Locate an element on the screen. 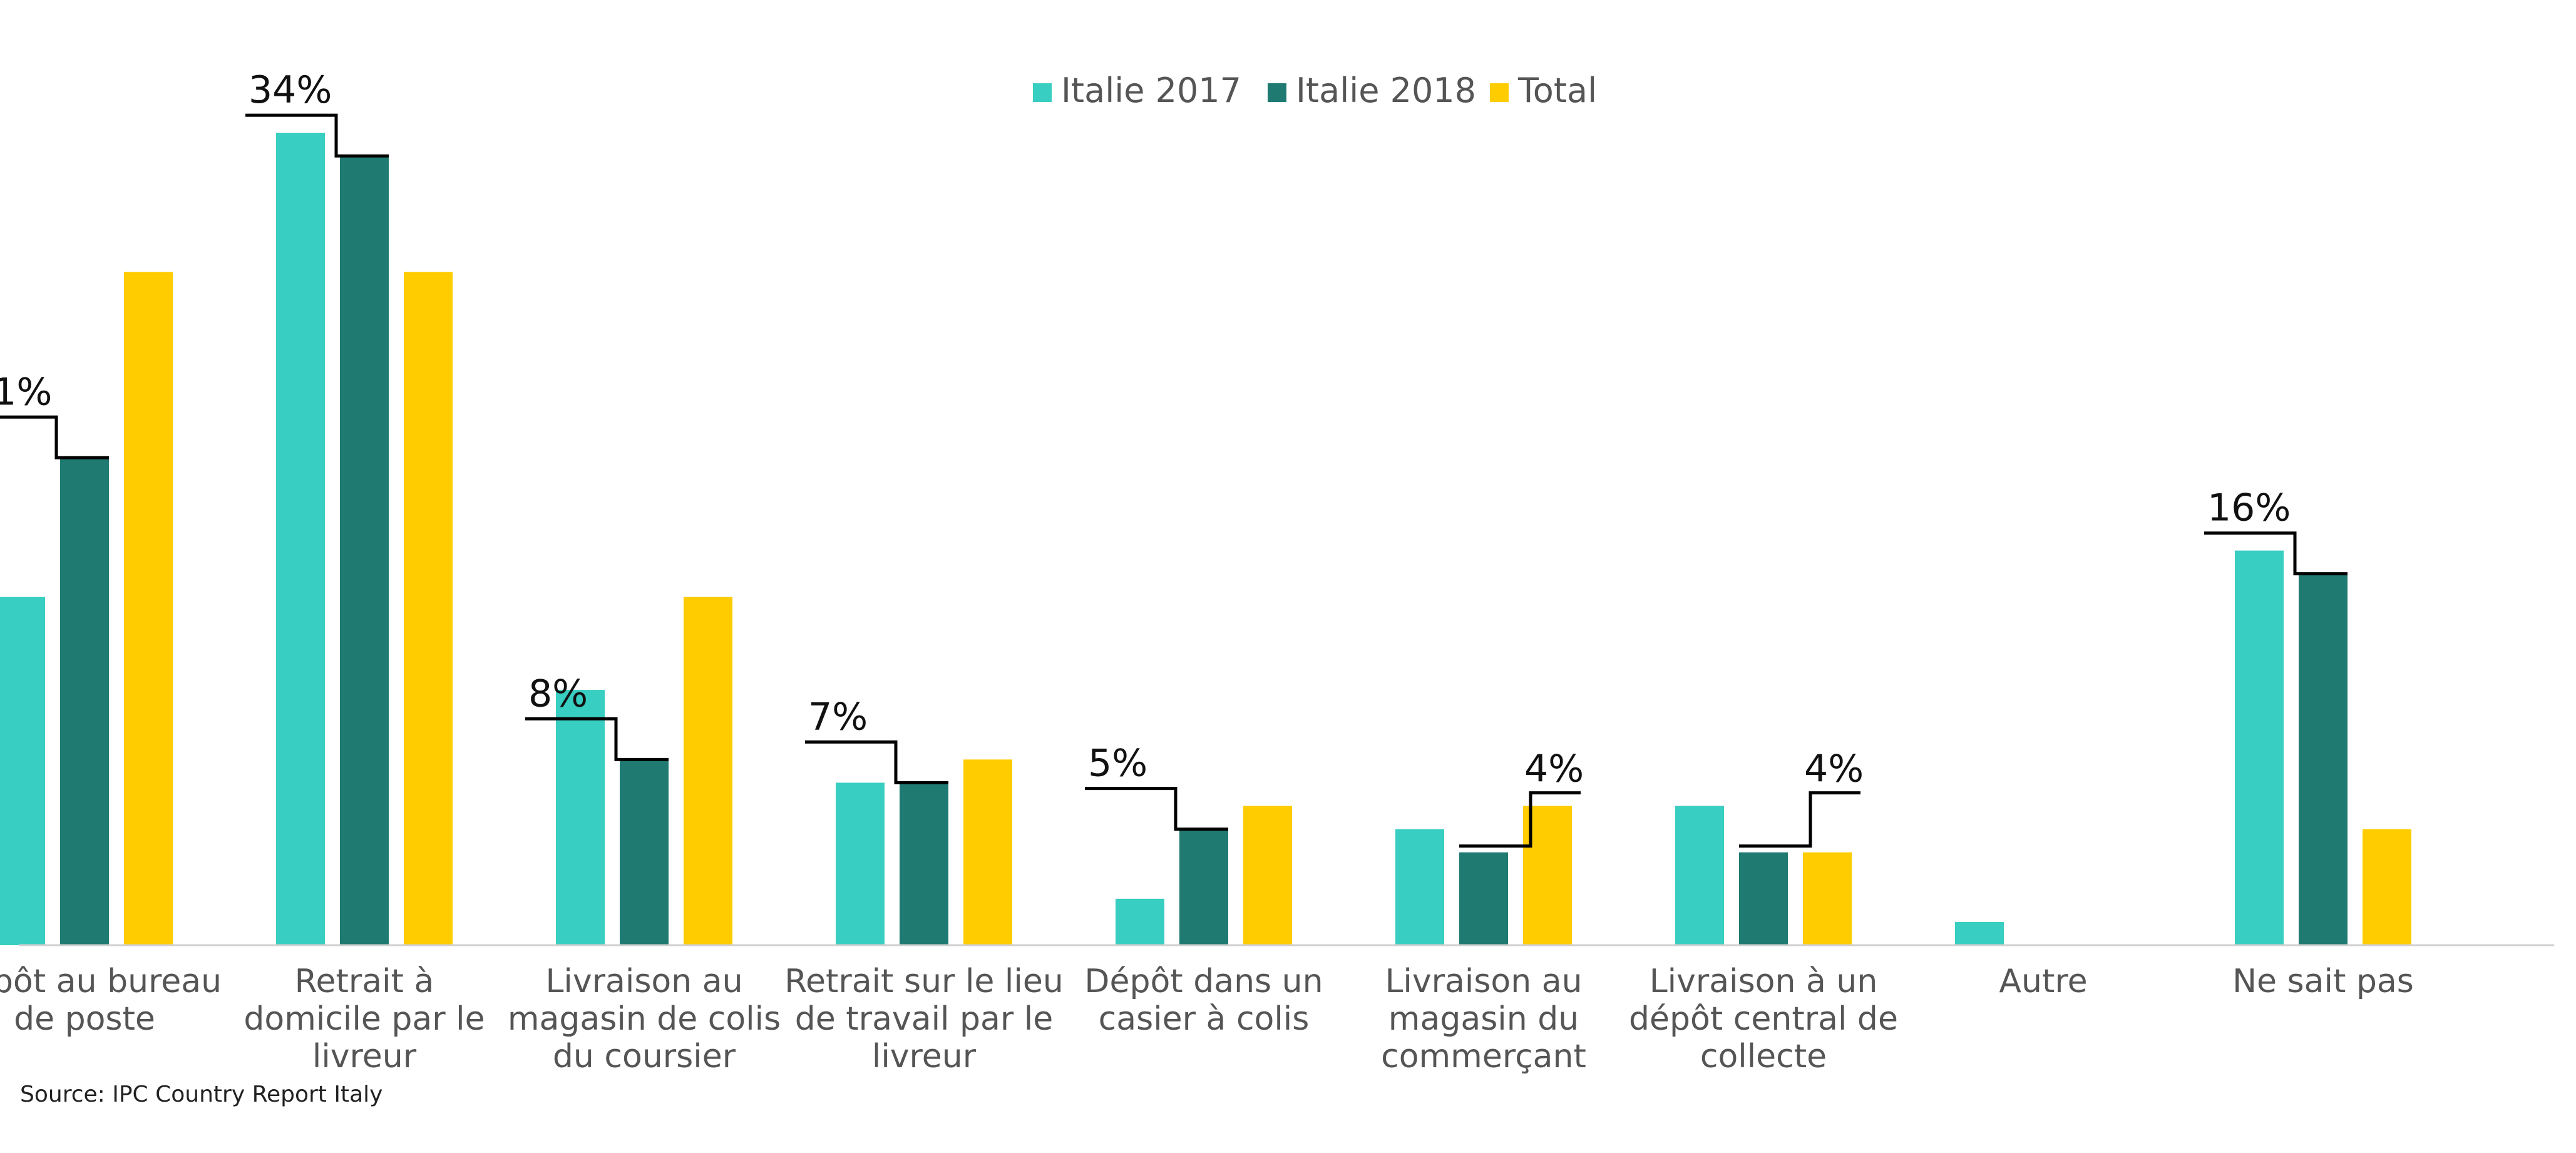  legend-label-2: Italie 2018 is located at coordinates (1386, 90).